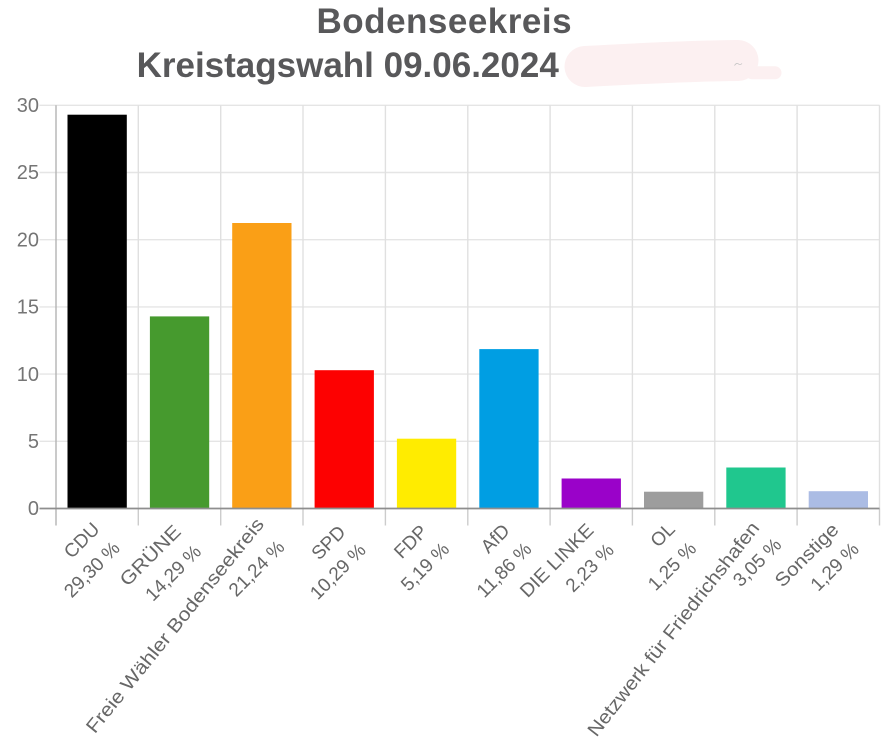 This screenshot has width=882, height=747. What do you see at coordinates (28, 240) in the screenshot?
I see `svg-text: 20` at bounding box center [28, 240].